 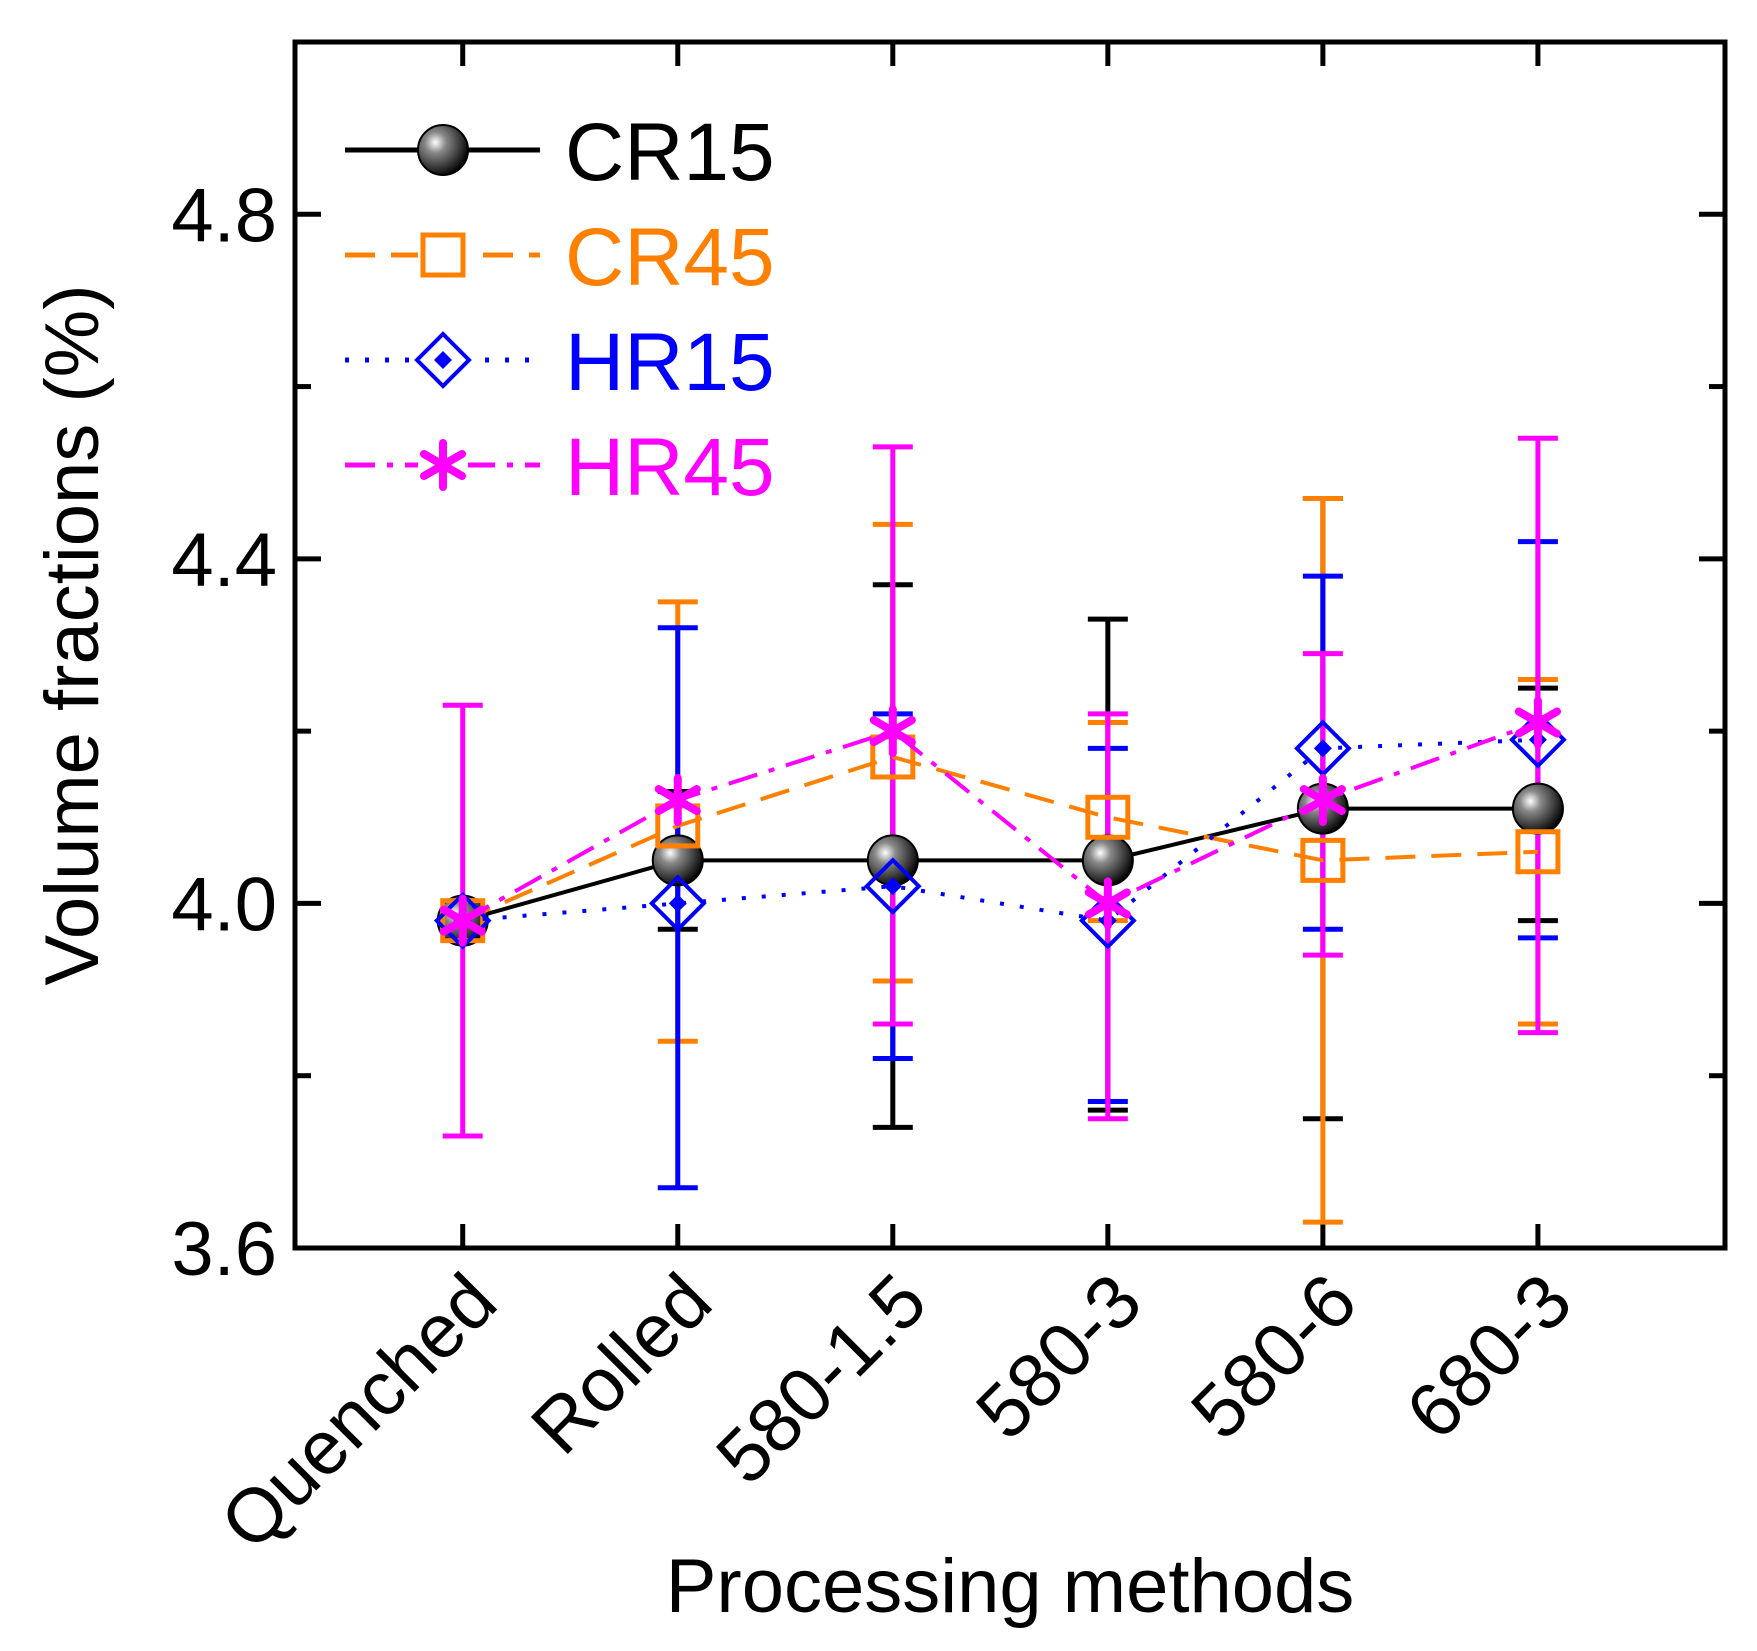 I want to click on x-tick-label: 580-3, so click(x=1059, y=1357).